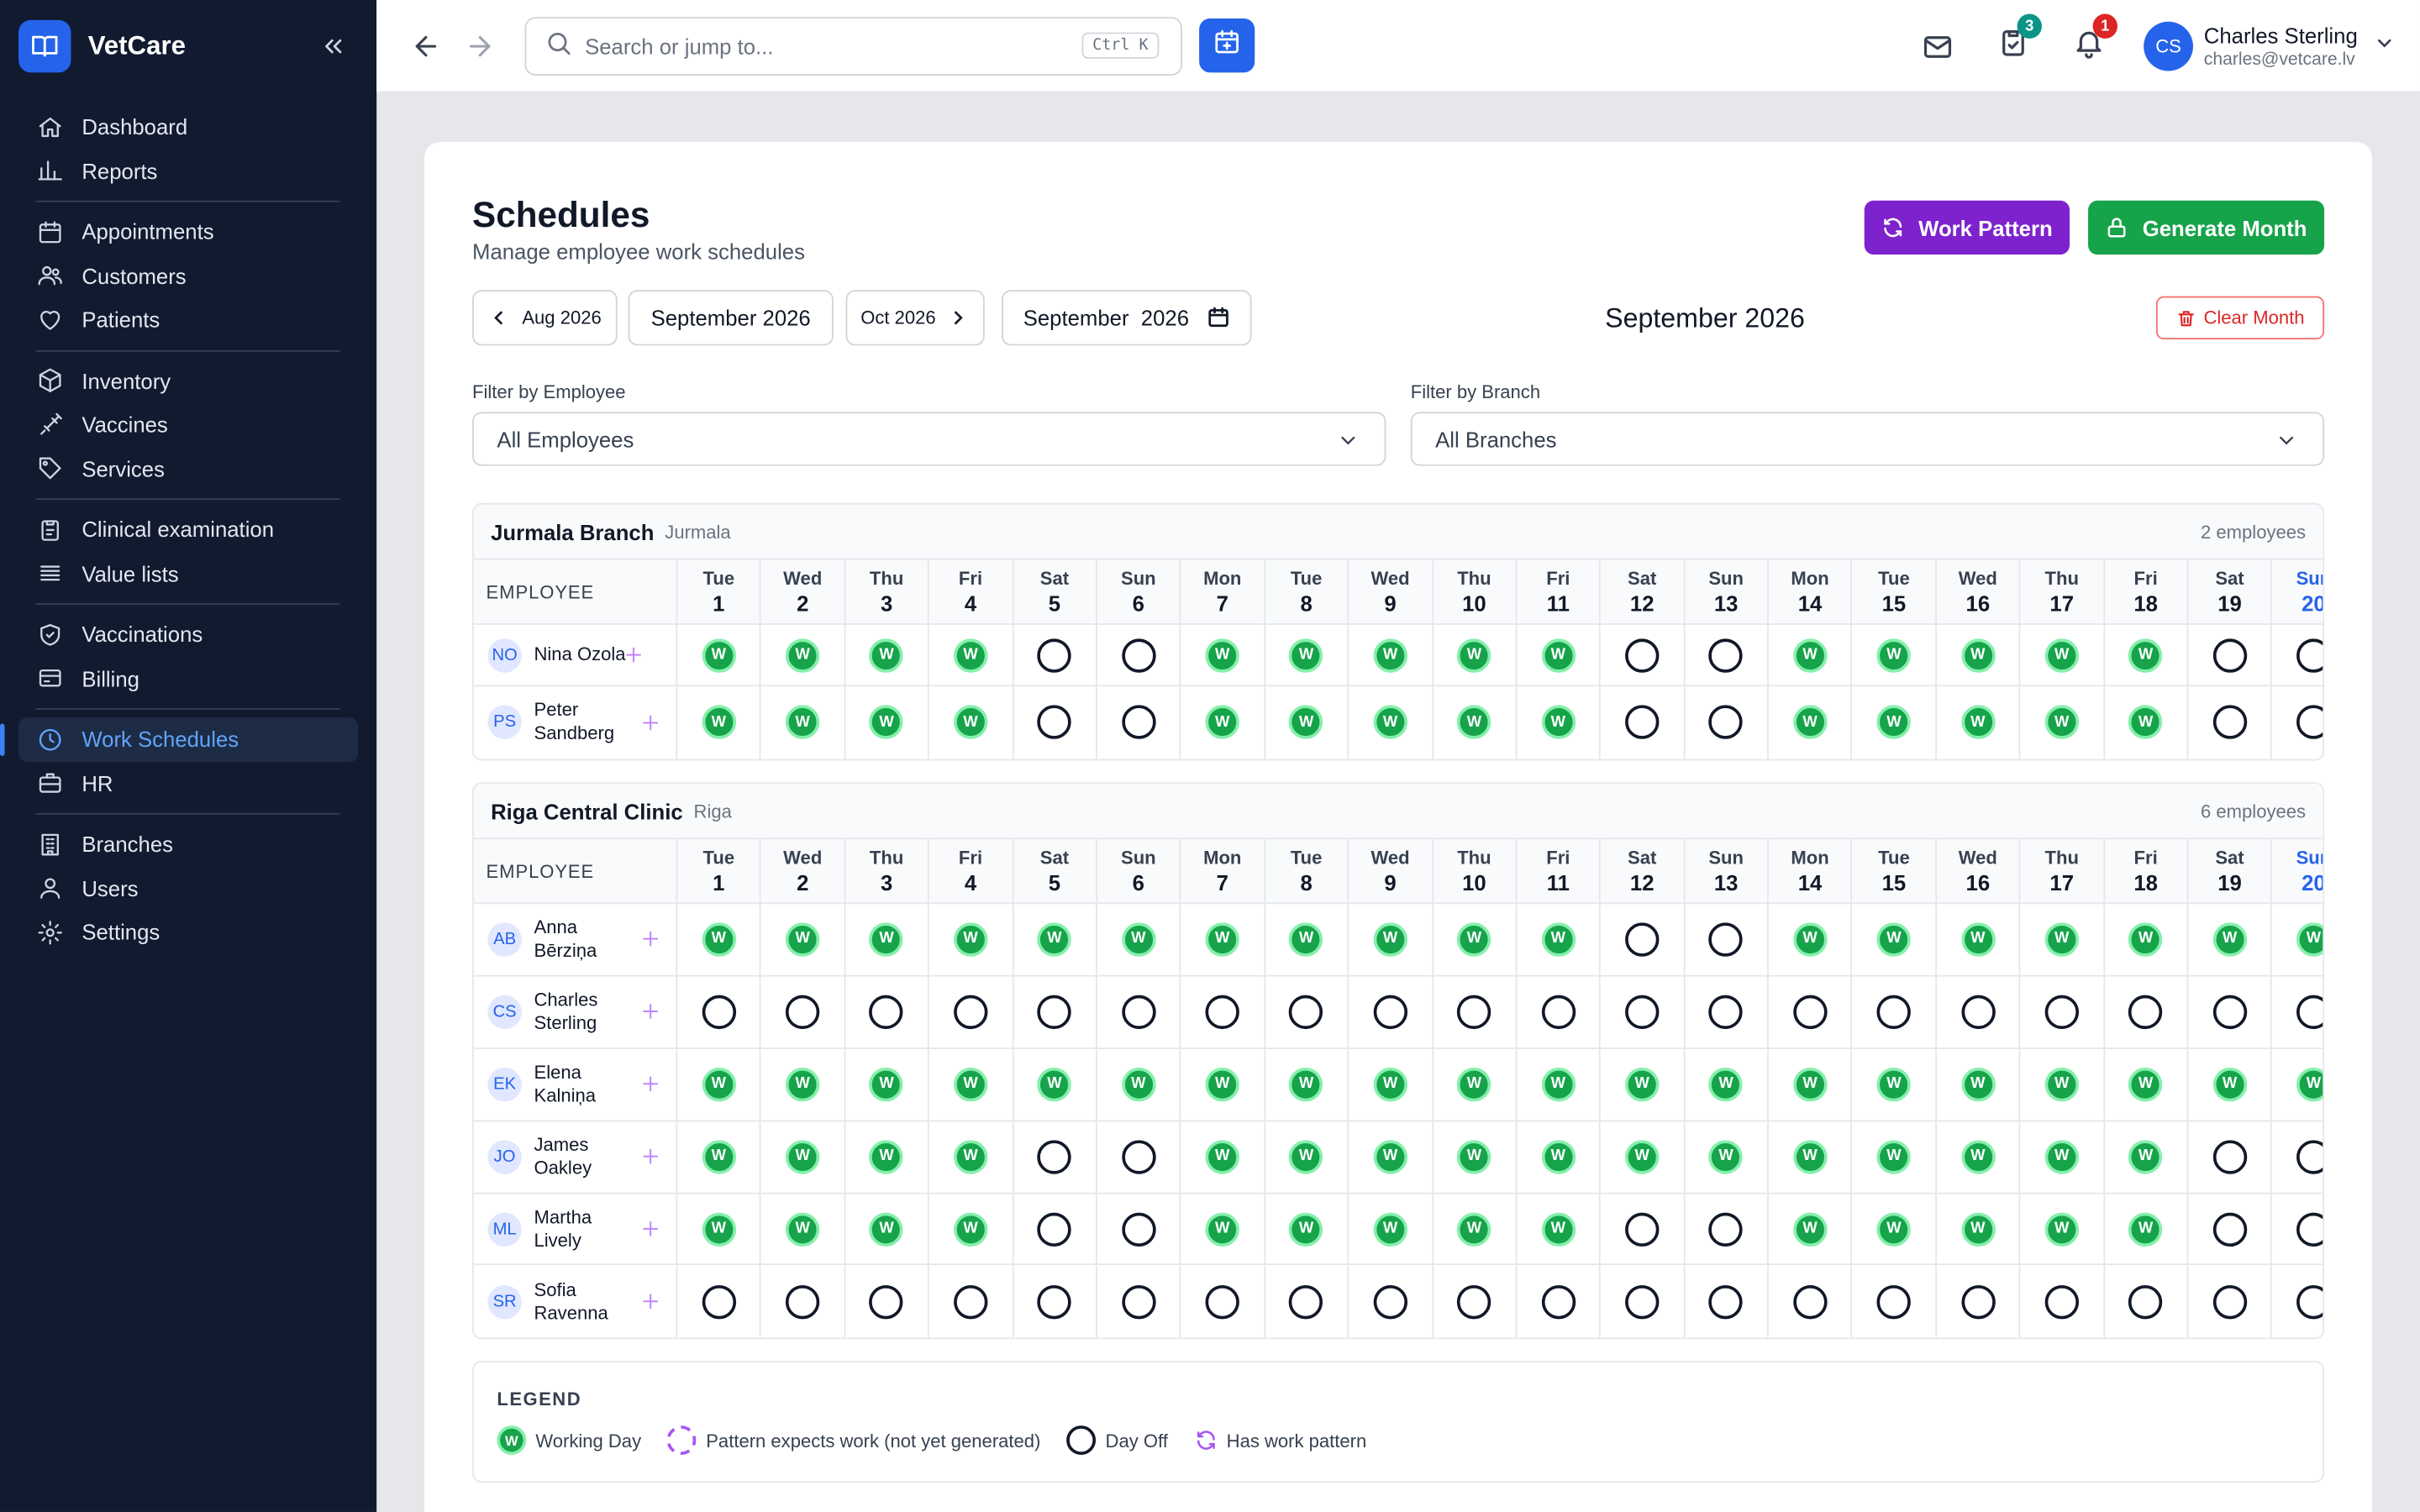 The width and height of the screenshot is (2420, 1512). I want to click on sidebar-item-clinical-examination: Clinical examination, so click(188, 529).